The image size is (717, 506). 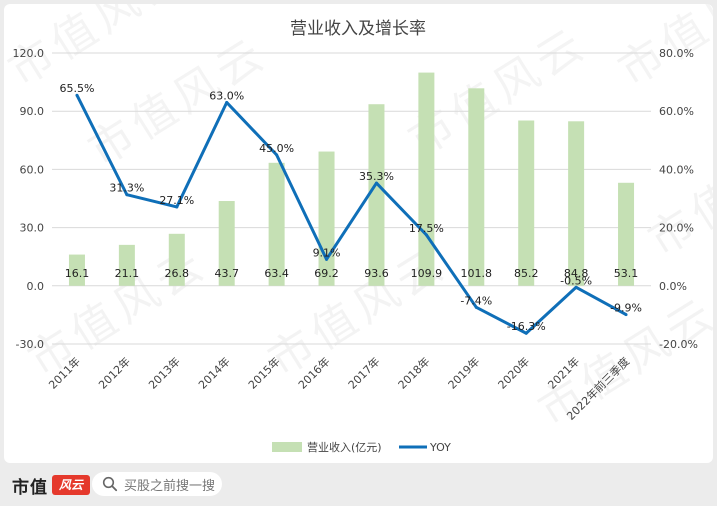 What do you see at coordinates (626, 308) in the screenshot?
I see `yoy-value-label: -9.9%` at bounding box center [626, 308].